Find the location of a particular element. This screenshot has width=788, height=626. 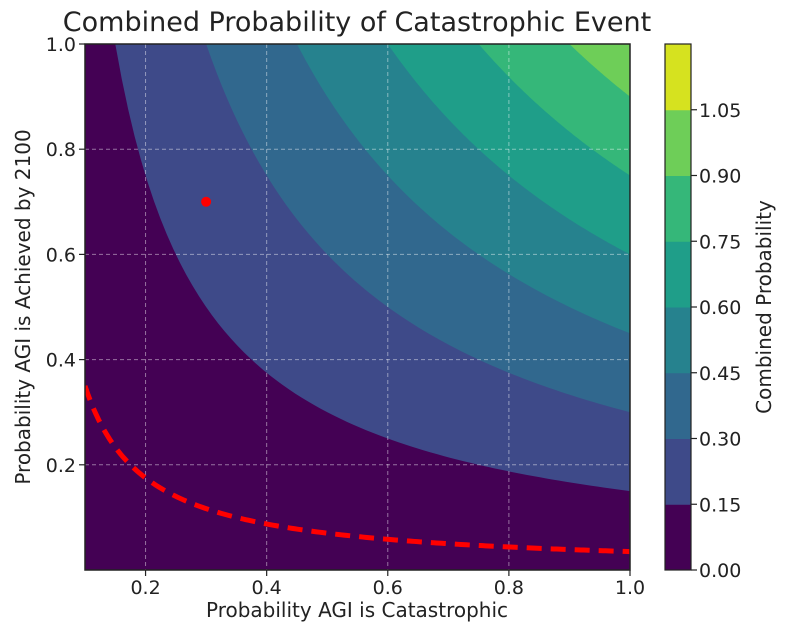

y-tick-label: 0.6 is located at coordinates (61, 255).